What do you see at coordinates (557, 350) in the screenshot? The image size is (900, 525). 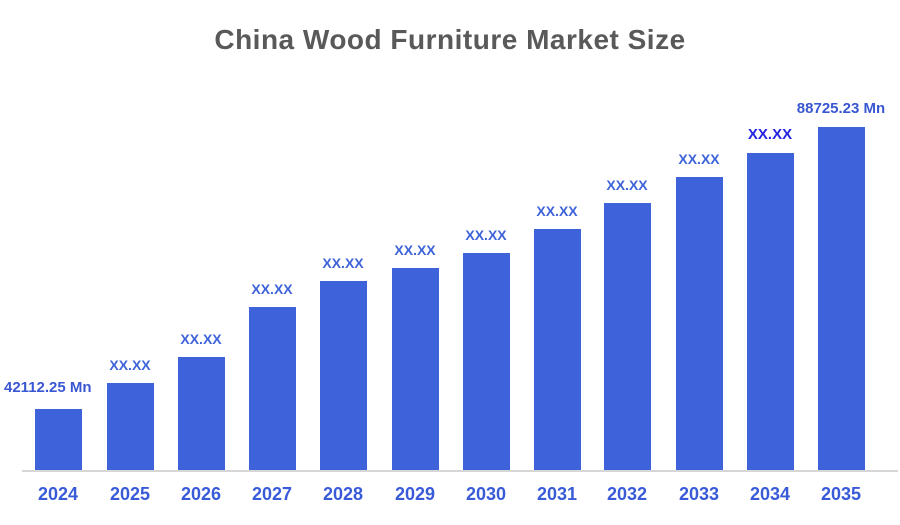 I see `bar-2031` at bounding box center [557, 350].